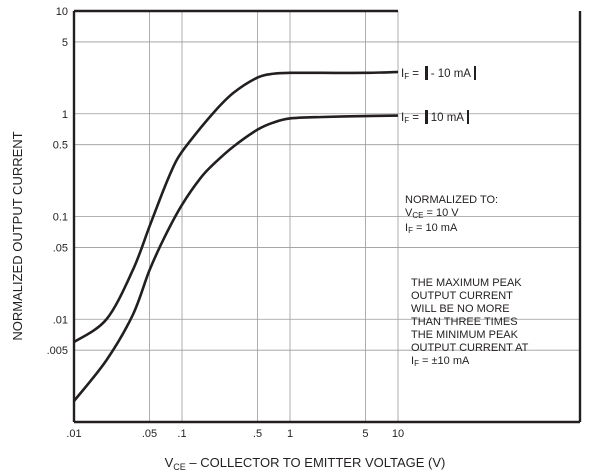 The image size is (590, 474). Describe the element at coordinates (460, 309) in the screenshot. I see `max-note-line: WILL BE NO MORE` at that location.